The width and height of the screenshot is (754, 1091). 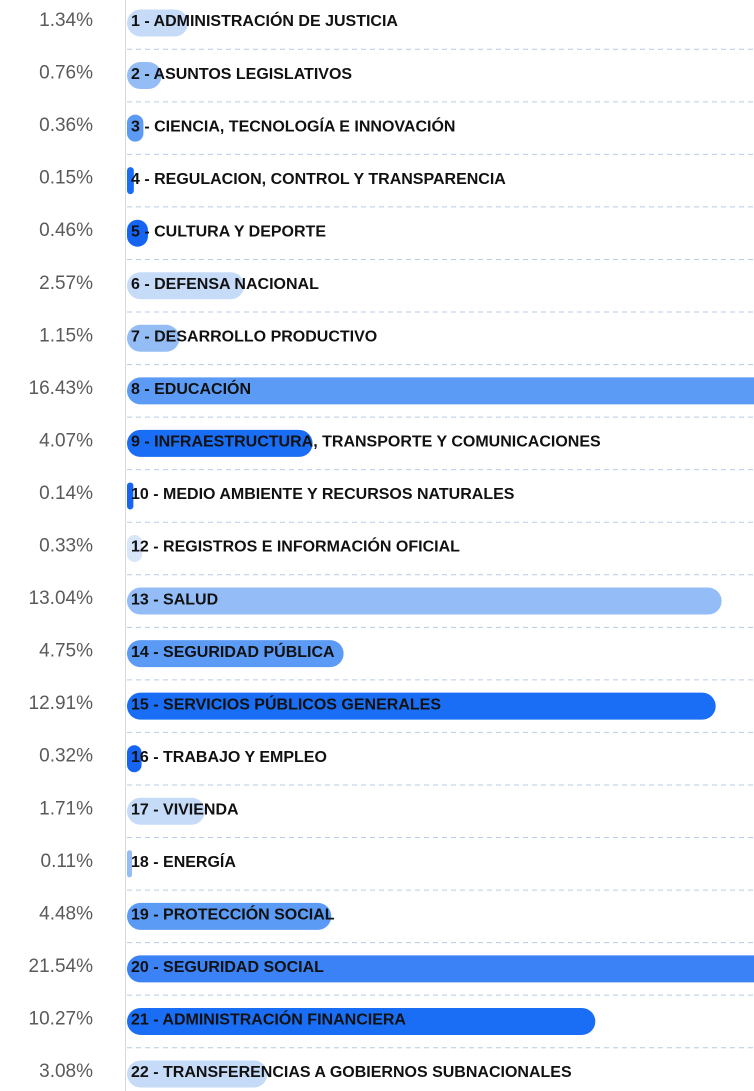 I want to click on value-label: 1.34%, so click(x=66, y=20).